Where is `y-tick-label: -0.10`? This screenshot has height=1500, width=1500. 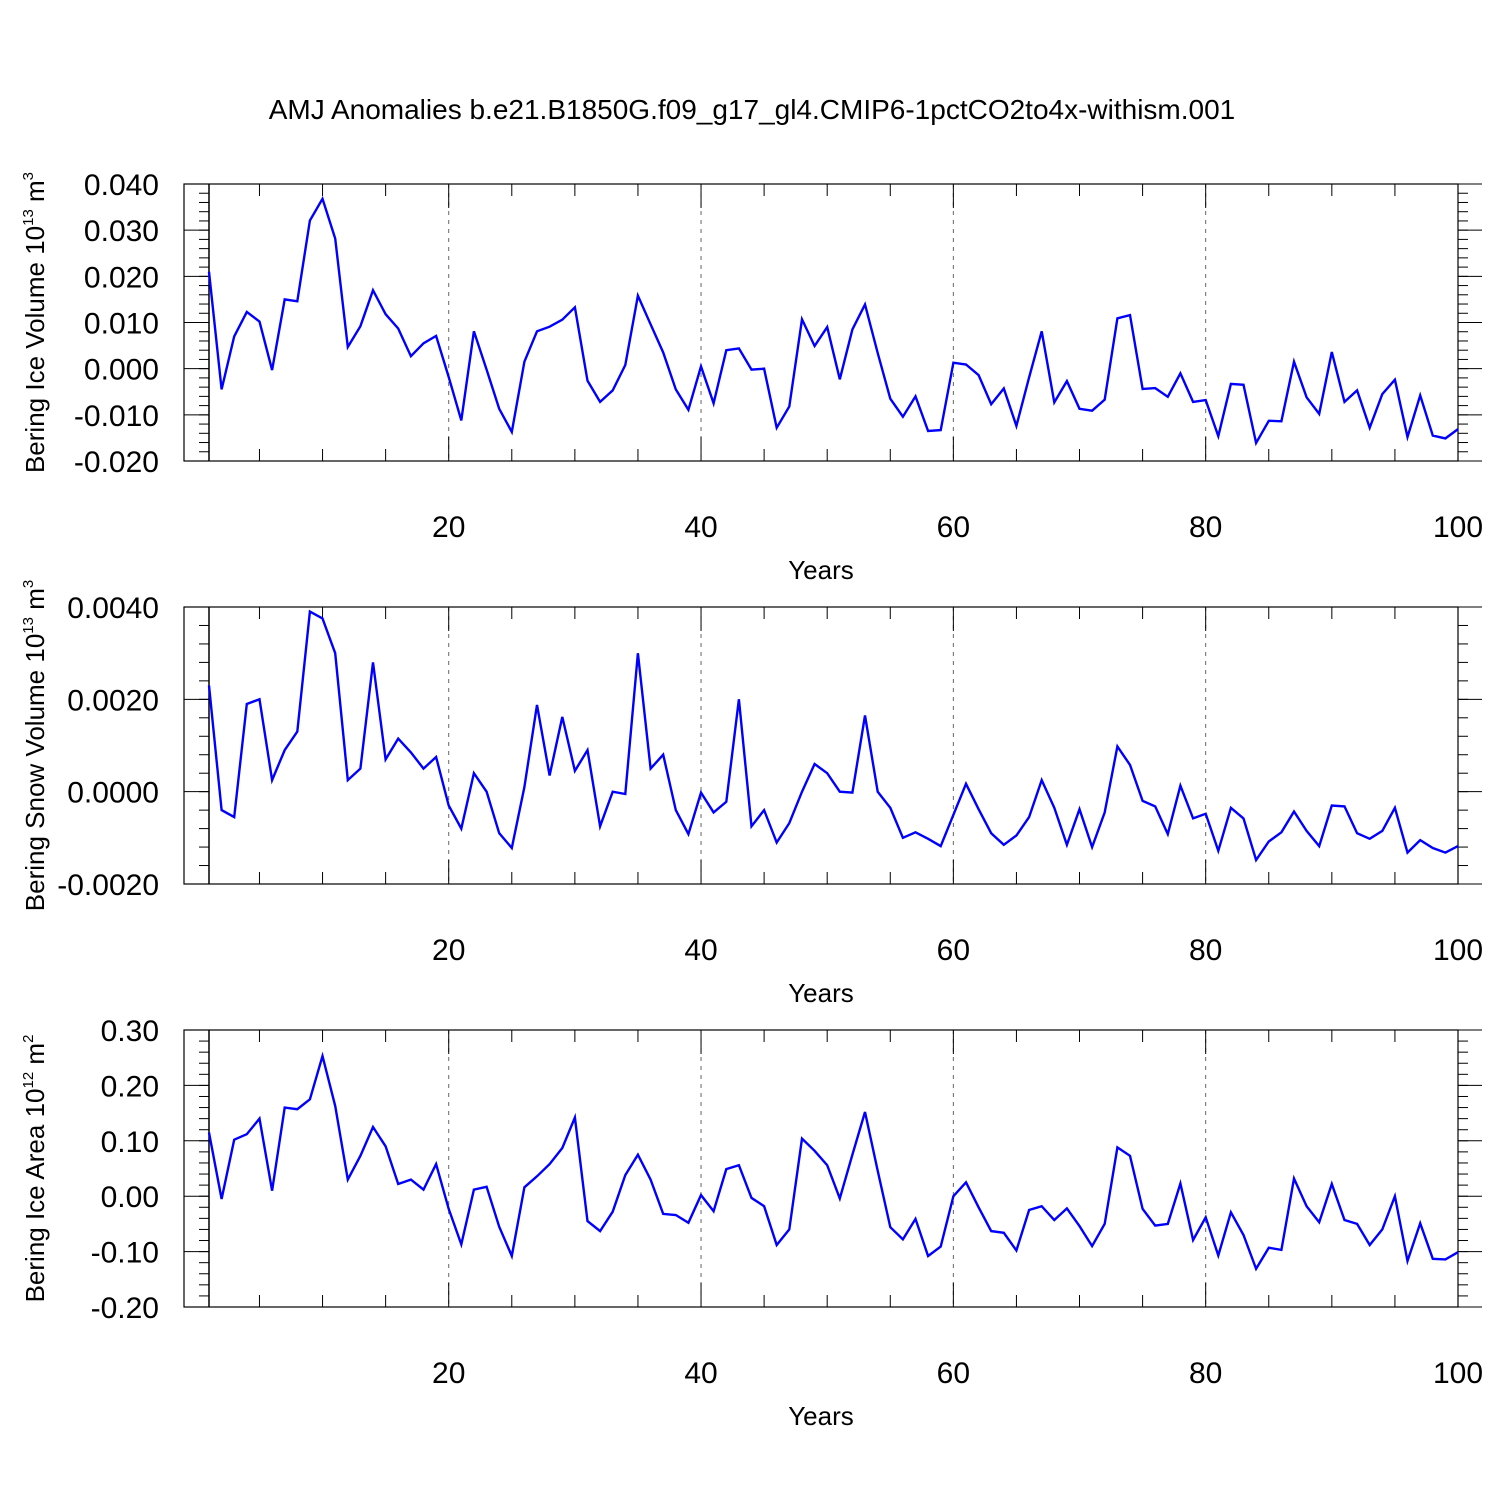
y-tick-label: -0.10 is located at coordinates (125, 1253).